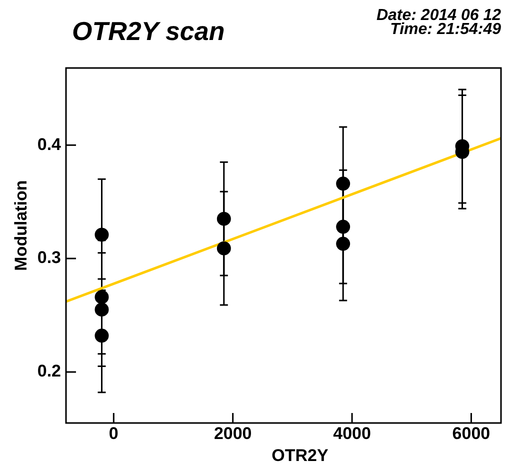 The height and width of the screenshot is (464, 515). What do you see at coordinates (49, 258) in the screenshot?
I see `y-tick-label: 0.3` at bounding box center [49, 258].